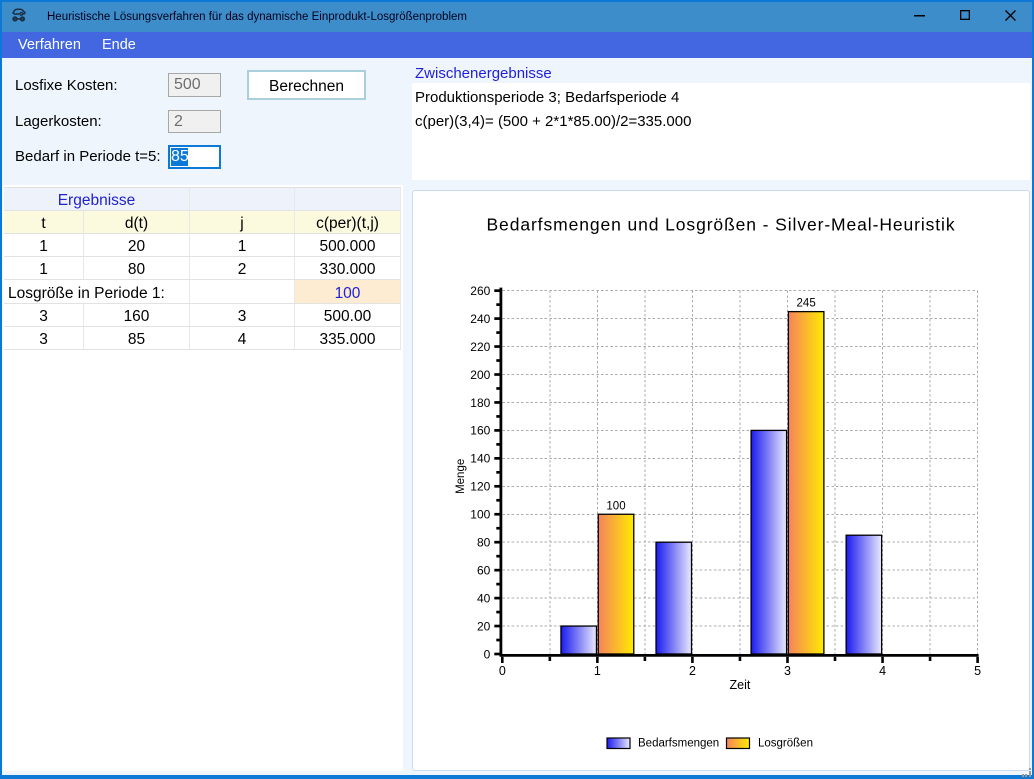  I want to click on svg-text: Menge, so click(461, 476).